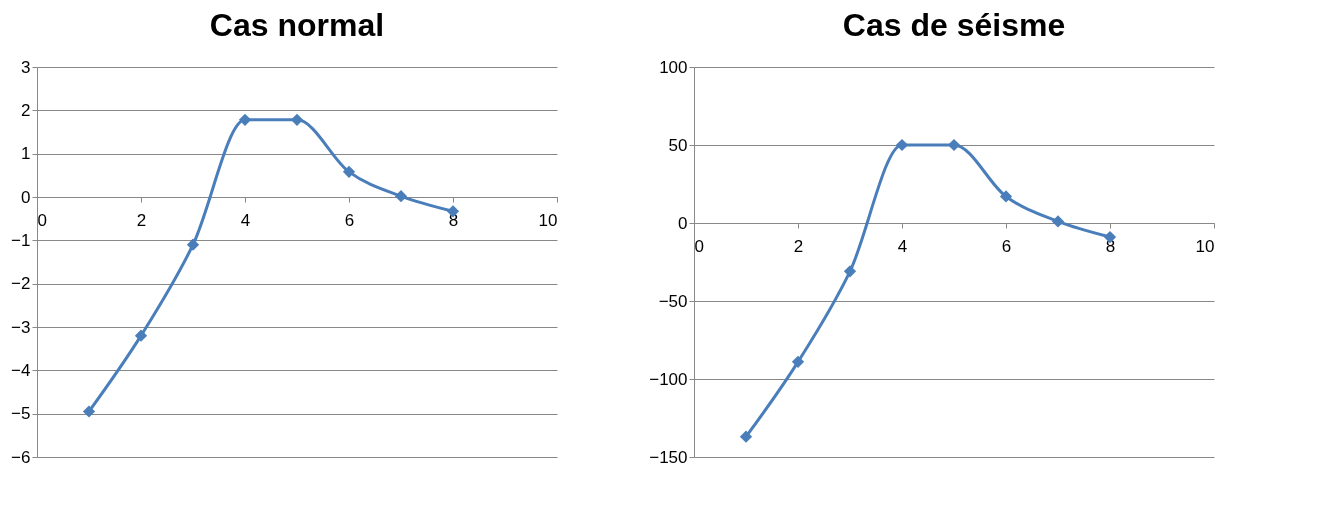  I want to click on chart-title: Cas normal, so click(297, 25).